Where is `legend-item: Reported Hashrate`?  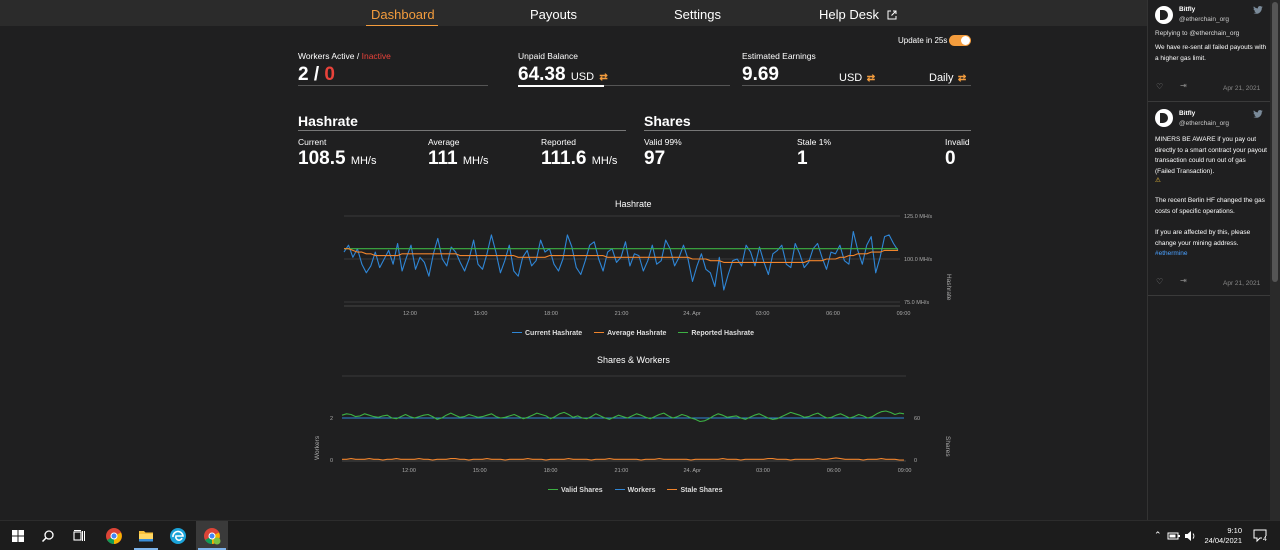
legend-item: Reported Hashrate is located at coordinates (716, 333).